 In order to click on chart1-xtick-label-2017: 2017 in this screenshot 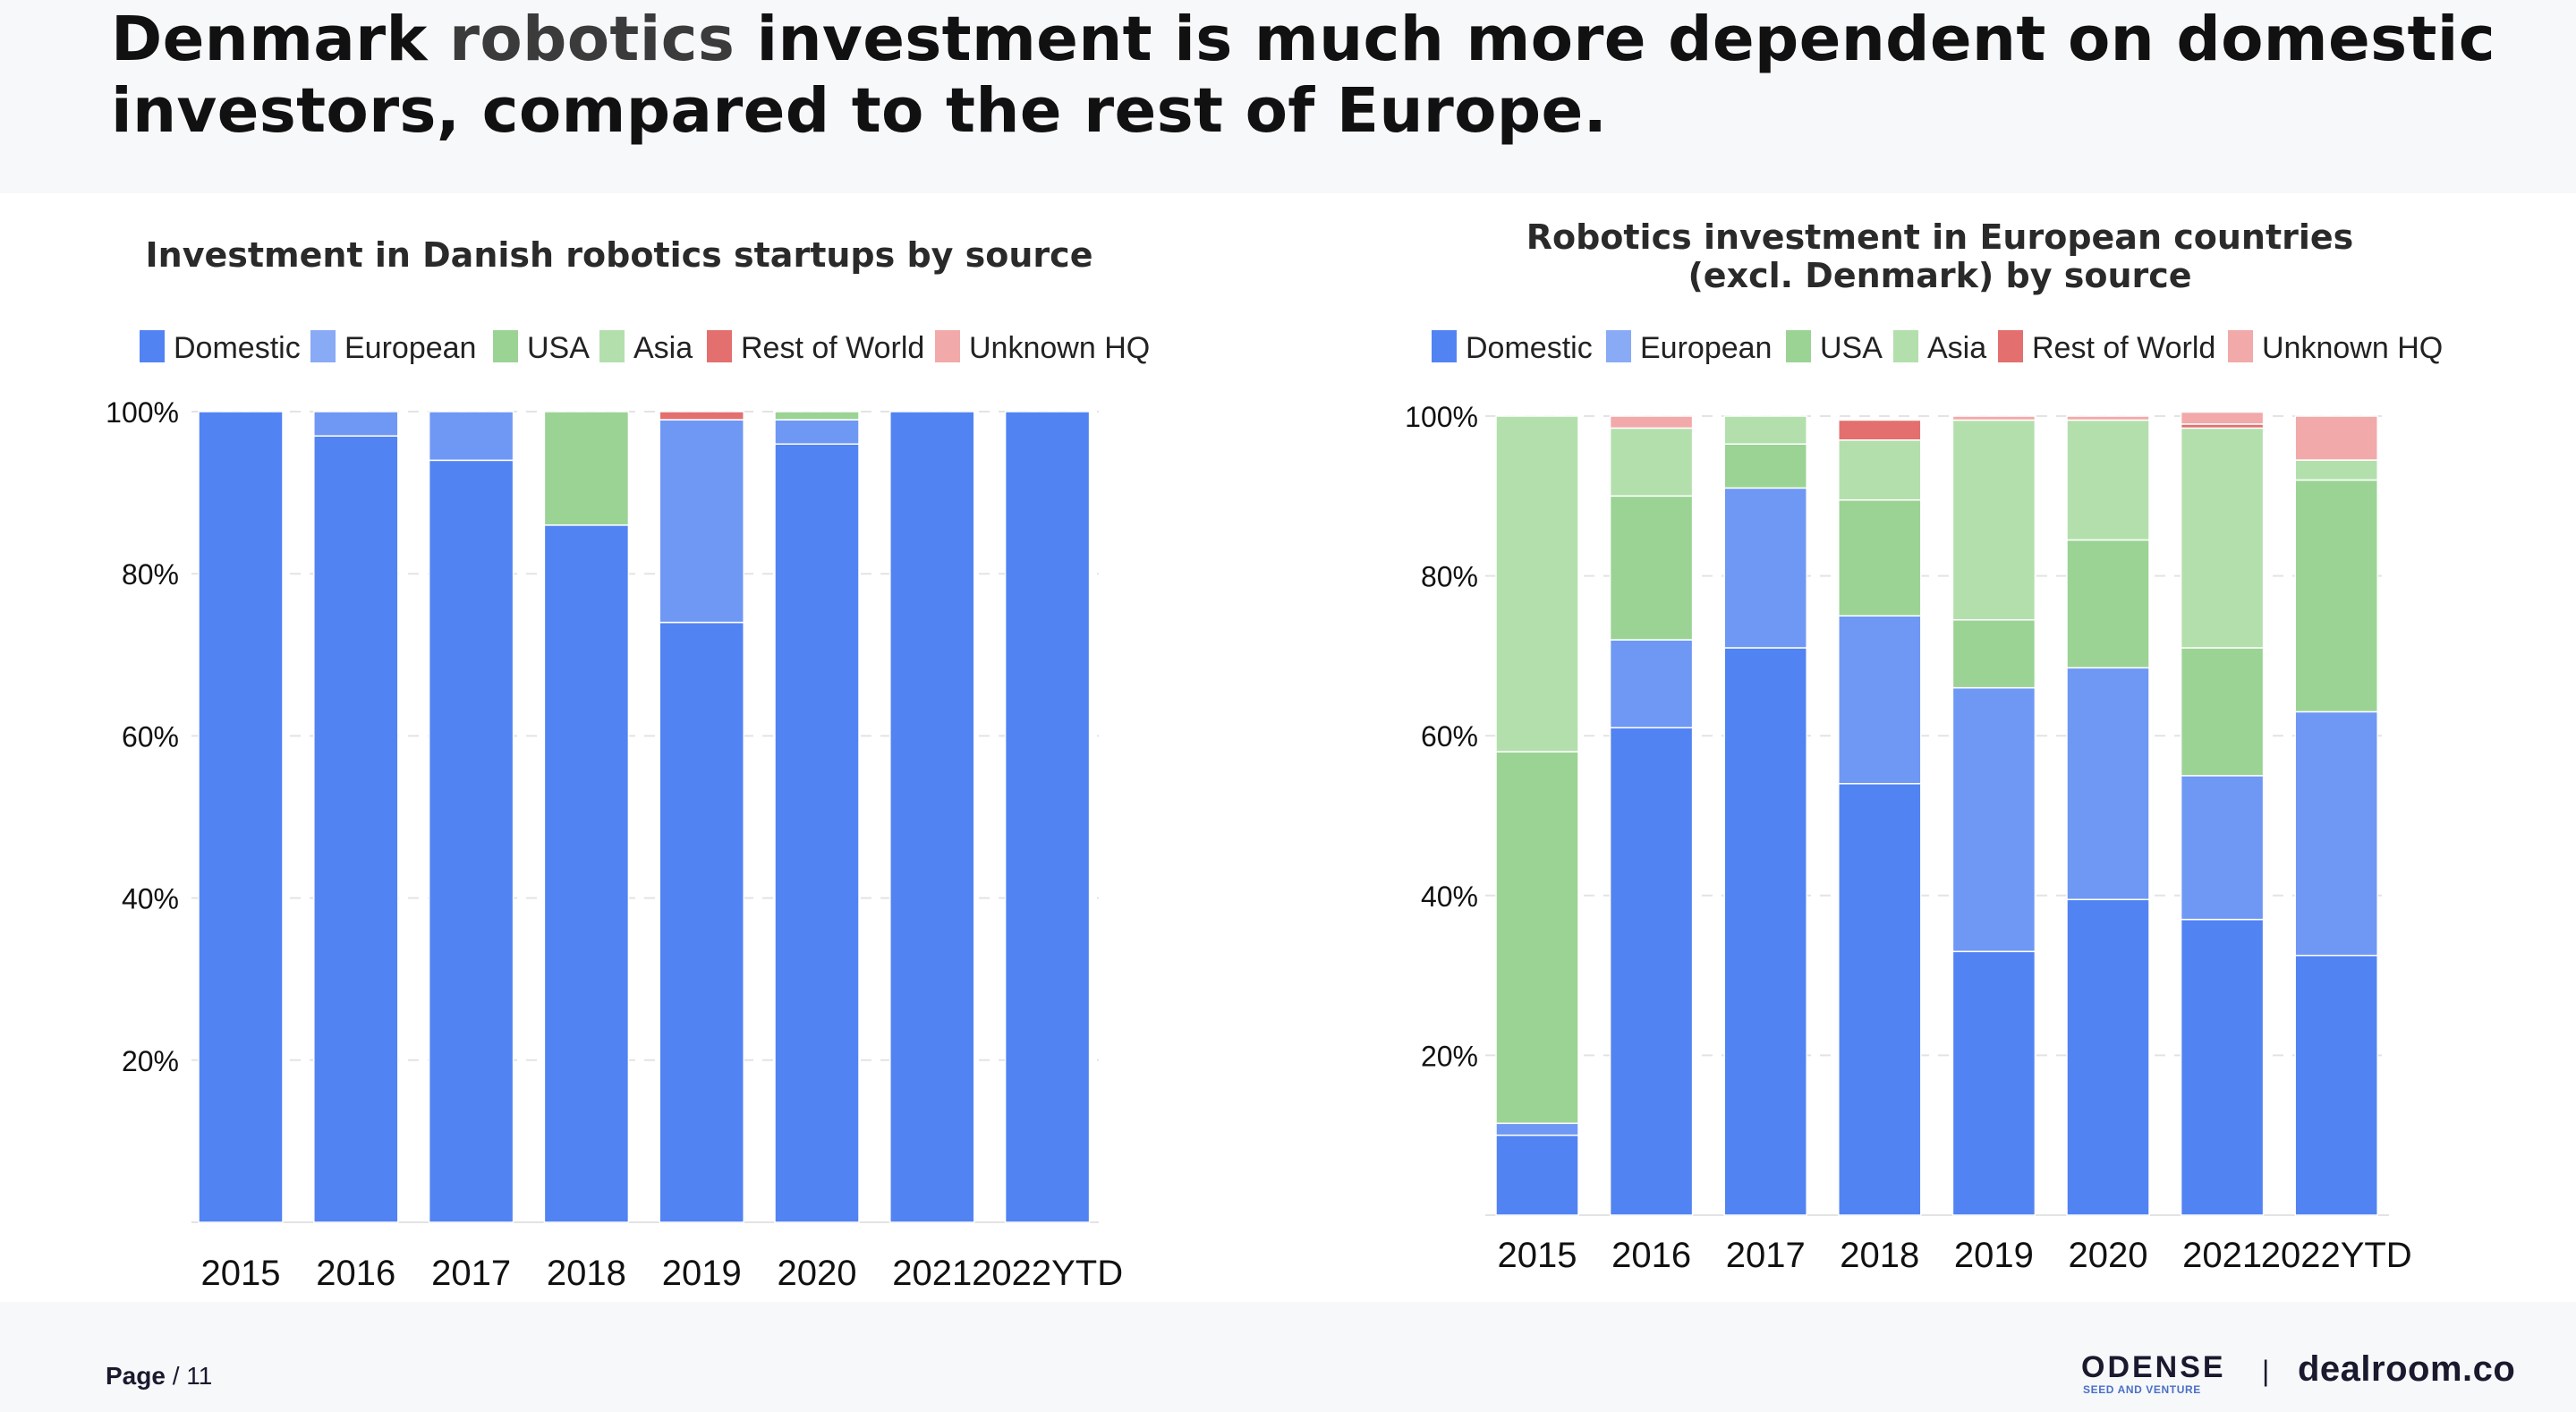, I will do `click(471, 1273)`.